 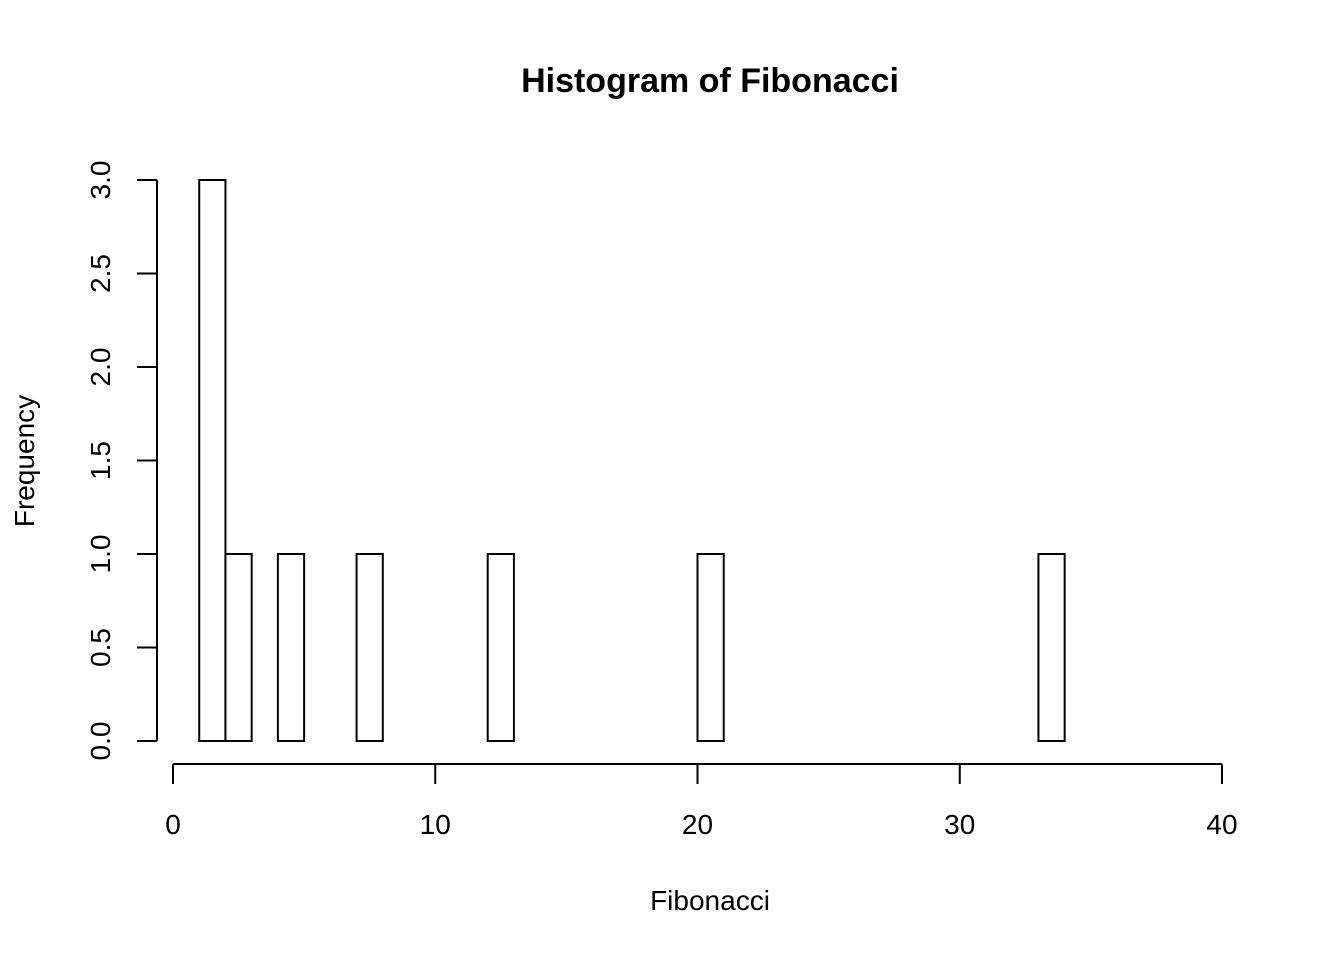 What do you see at coordinates (959, 824) in the screenshot?
I see `x-tick-label: 30` at bounding box center [959, 824].